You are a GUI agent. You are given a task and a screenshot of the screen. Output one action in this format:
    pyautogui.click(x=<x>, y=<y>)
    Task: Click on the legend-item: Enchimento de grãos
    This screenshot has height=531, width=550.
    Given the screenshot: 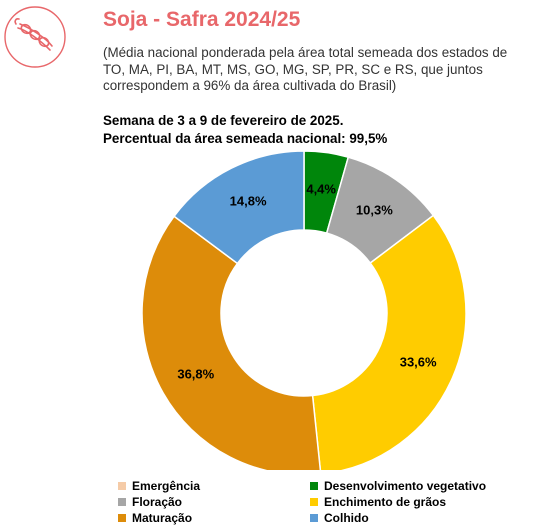 What is the action you would take?
    pyautogui.click(x=420, y=501)
    